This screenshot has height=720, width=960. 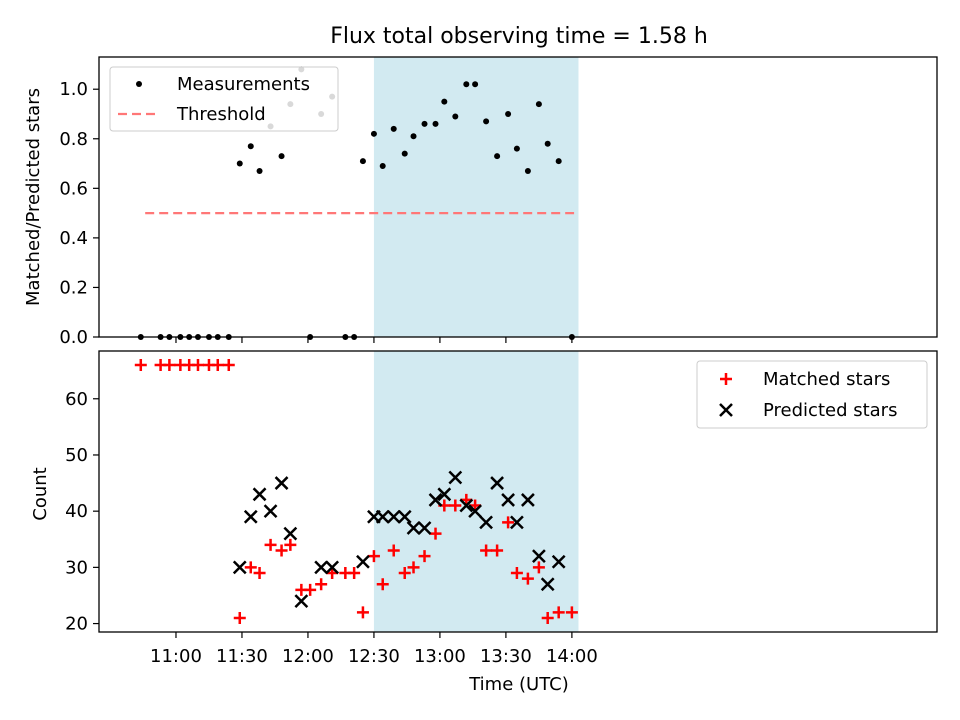 What do you see at coordinates (243, 84) in the screenshot?
I see `legend-label: Measurements` at bounding box center [243, 84].